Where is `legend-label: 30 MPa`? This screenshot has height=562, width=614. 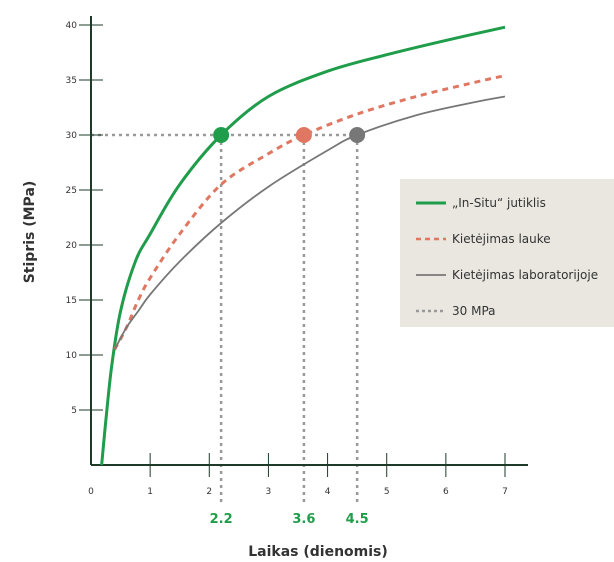 legend-label: 30 MPa is located at coordinates (474, 311).